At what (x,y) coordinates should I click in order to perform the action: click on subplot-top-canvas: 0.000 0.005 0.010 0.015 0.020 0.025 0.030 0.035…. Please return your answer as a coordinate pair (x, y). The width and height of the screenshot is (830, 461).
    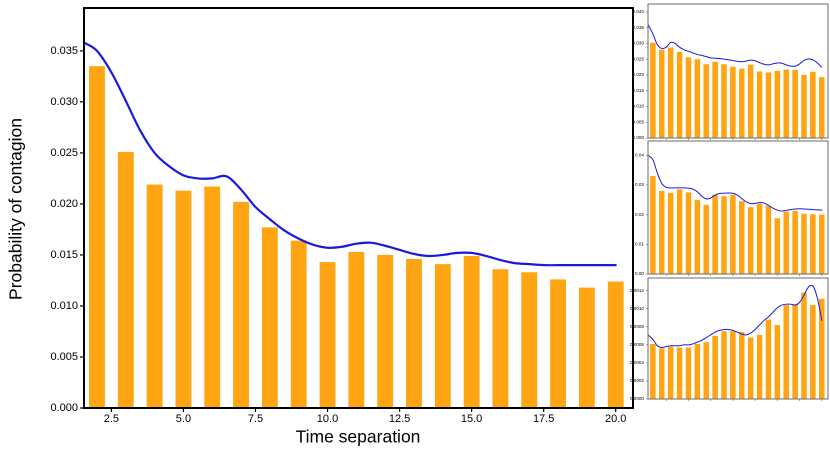
    Looking at the image, I should click on (731, 71).